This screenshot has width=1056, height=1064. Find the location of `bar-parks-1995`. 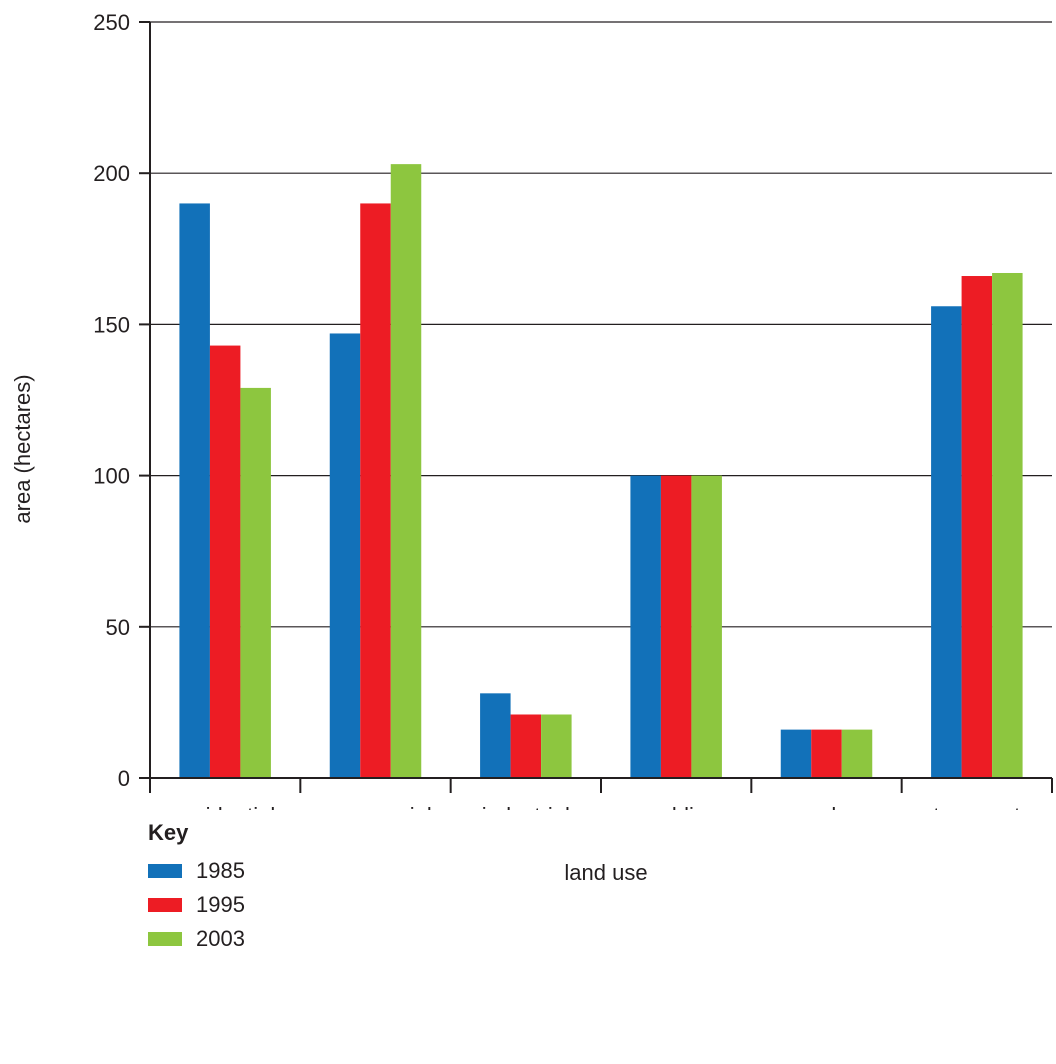

bar-parks-1995 is located at coordinates (826, 753).